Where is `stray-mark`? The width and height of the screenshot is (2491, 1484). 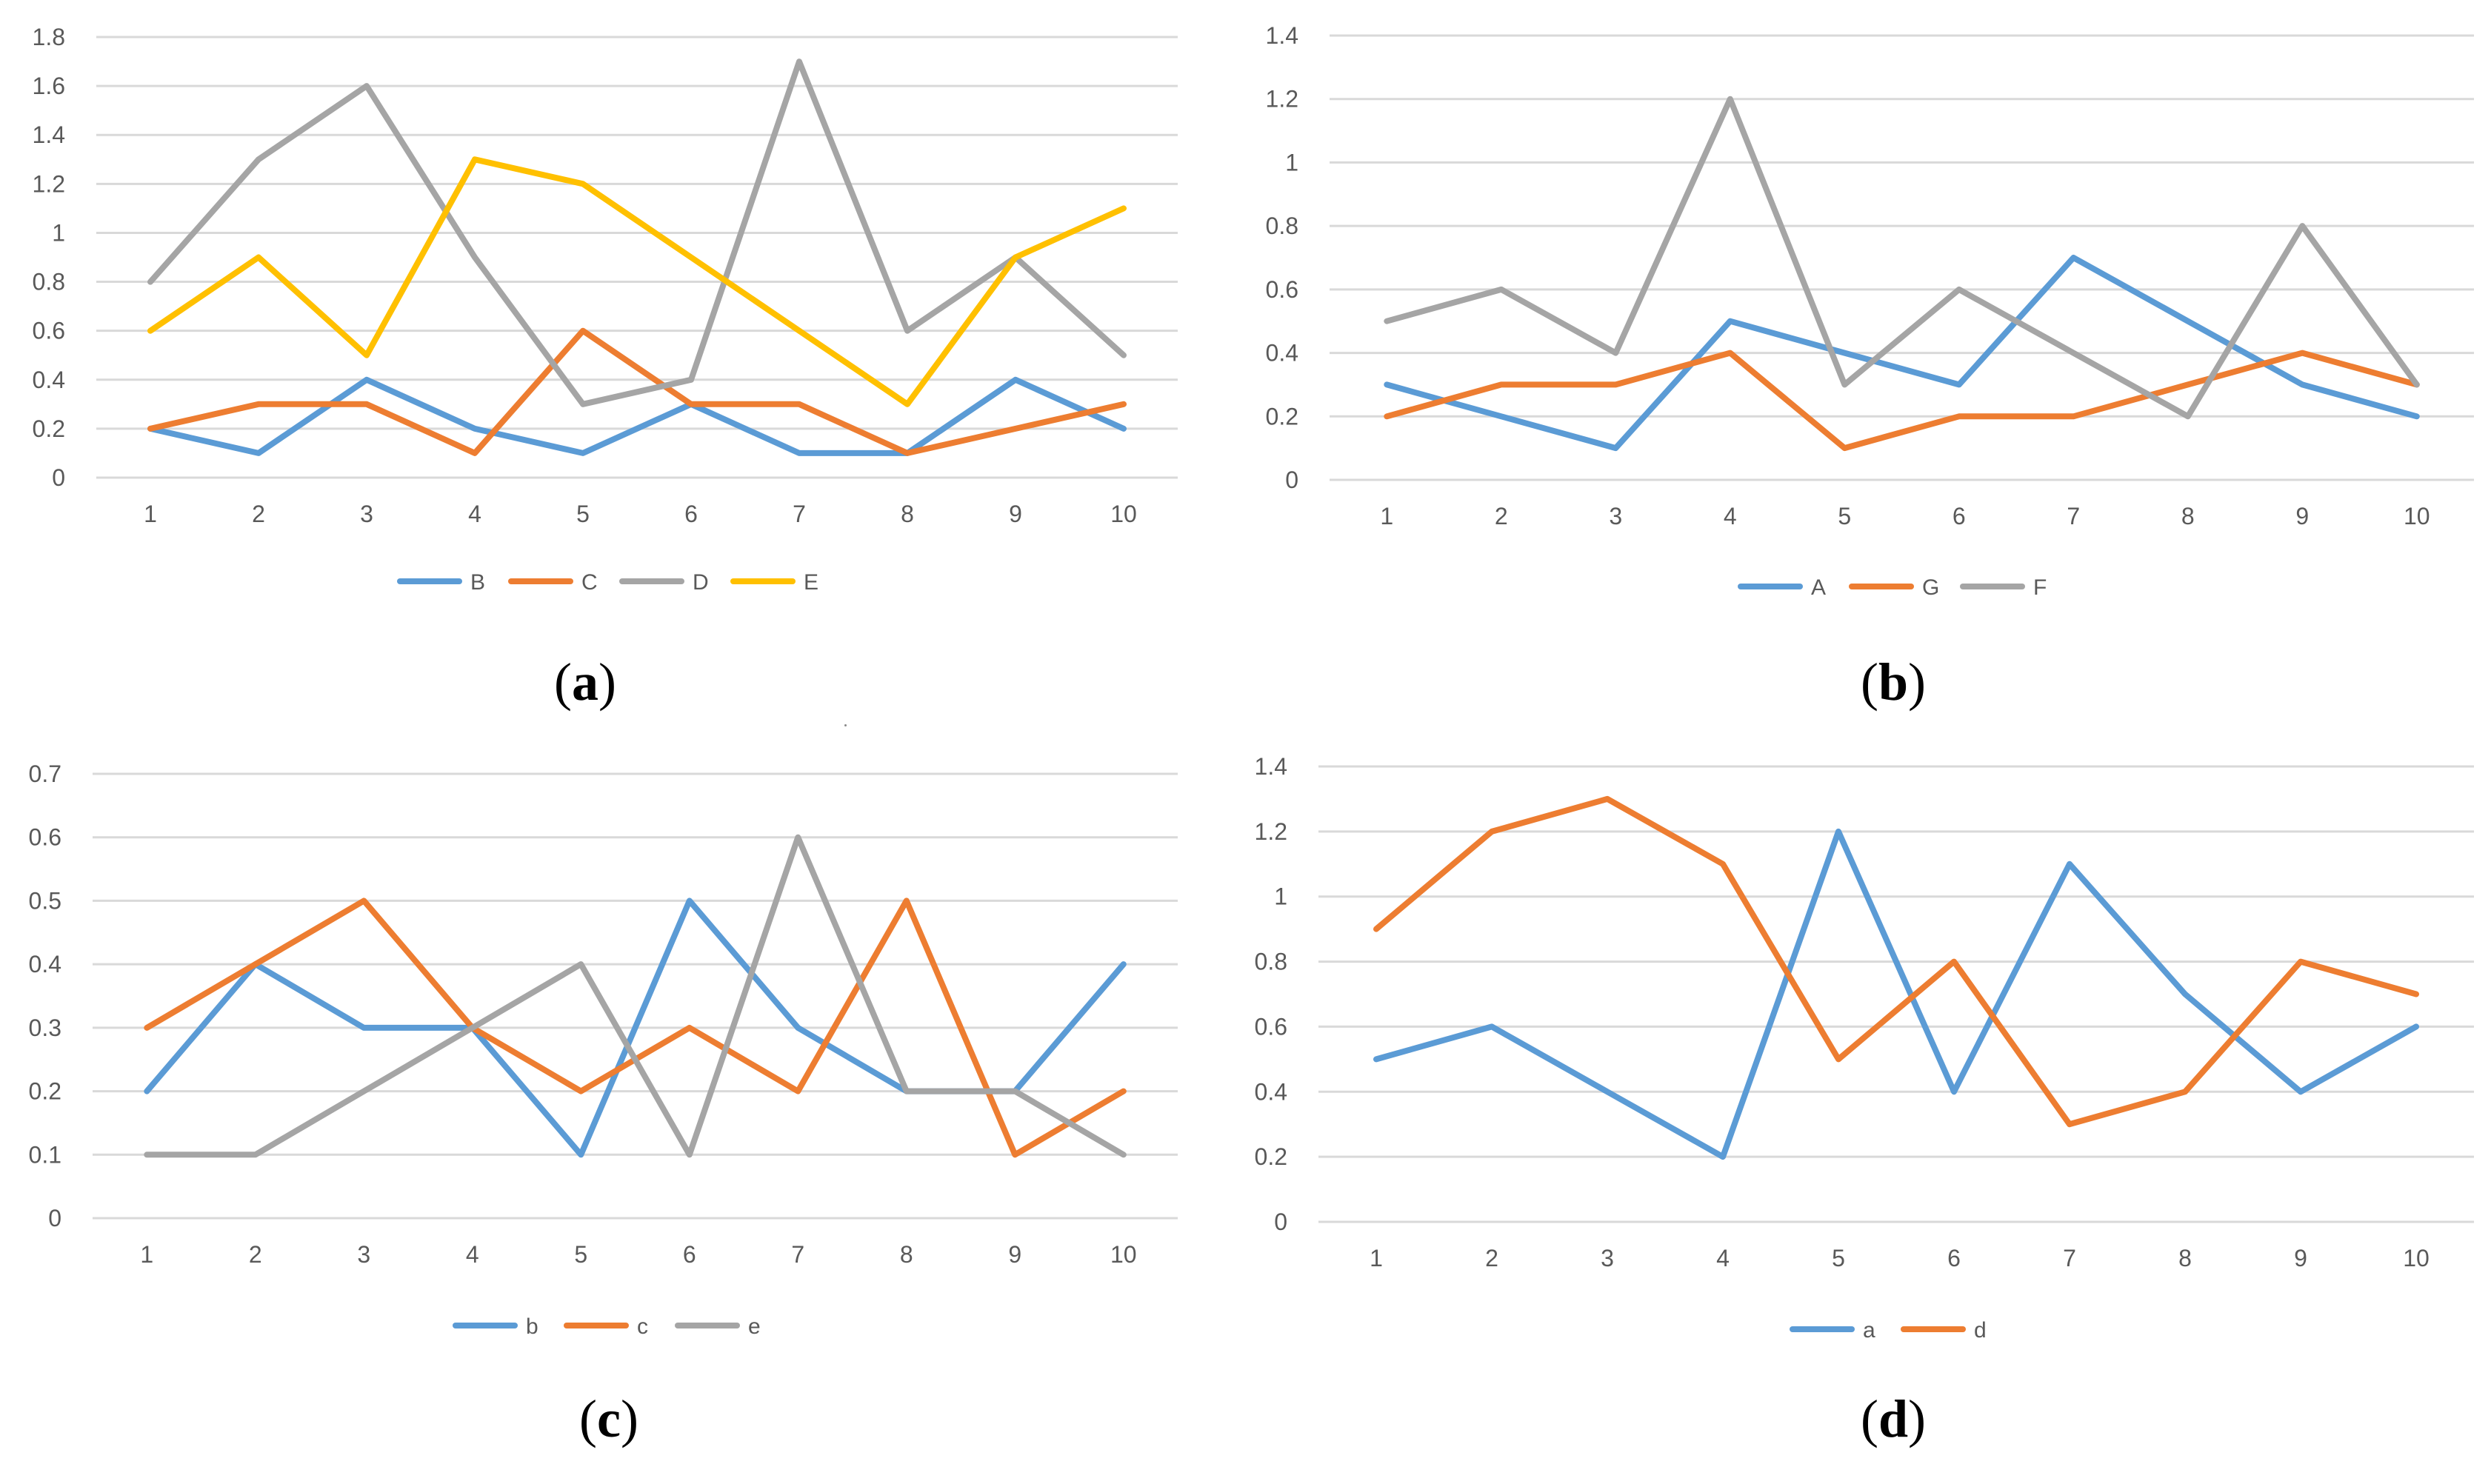 stray-mark is located at coordinates (845, 725).